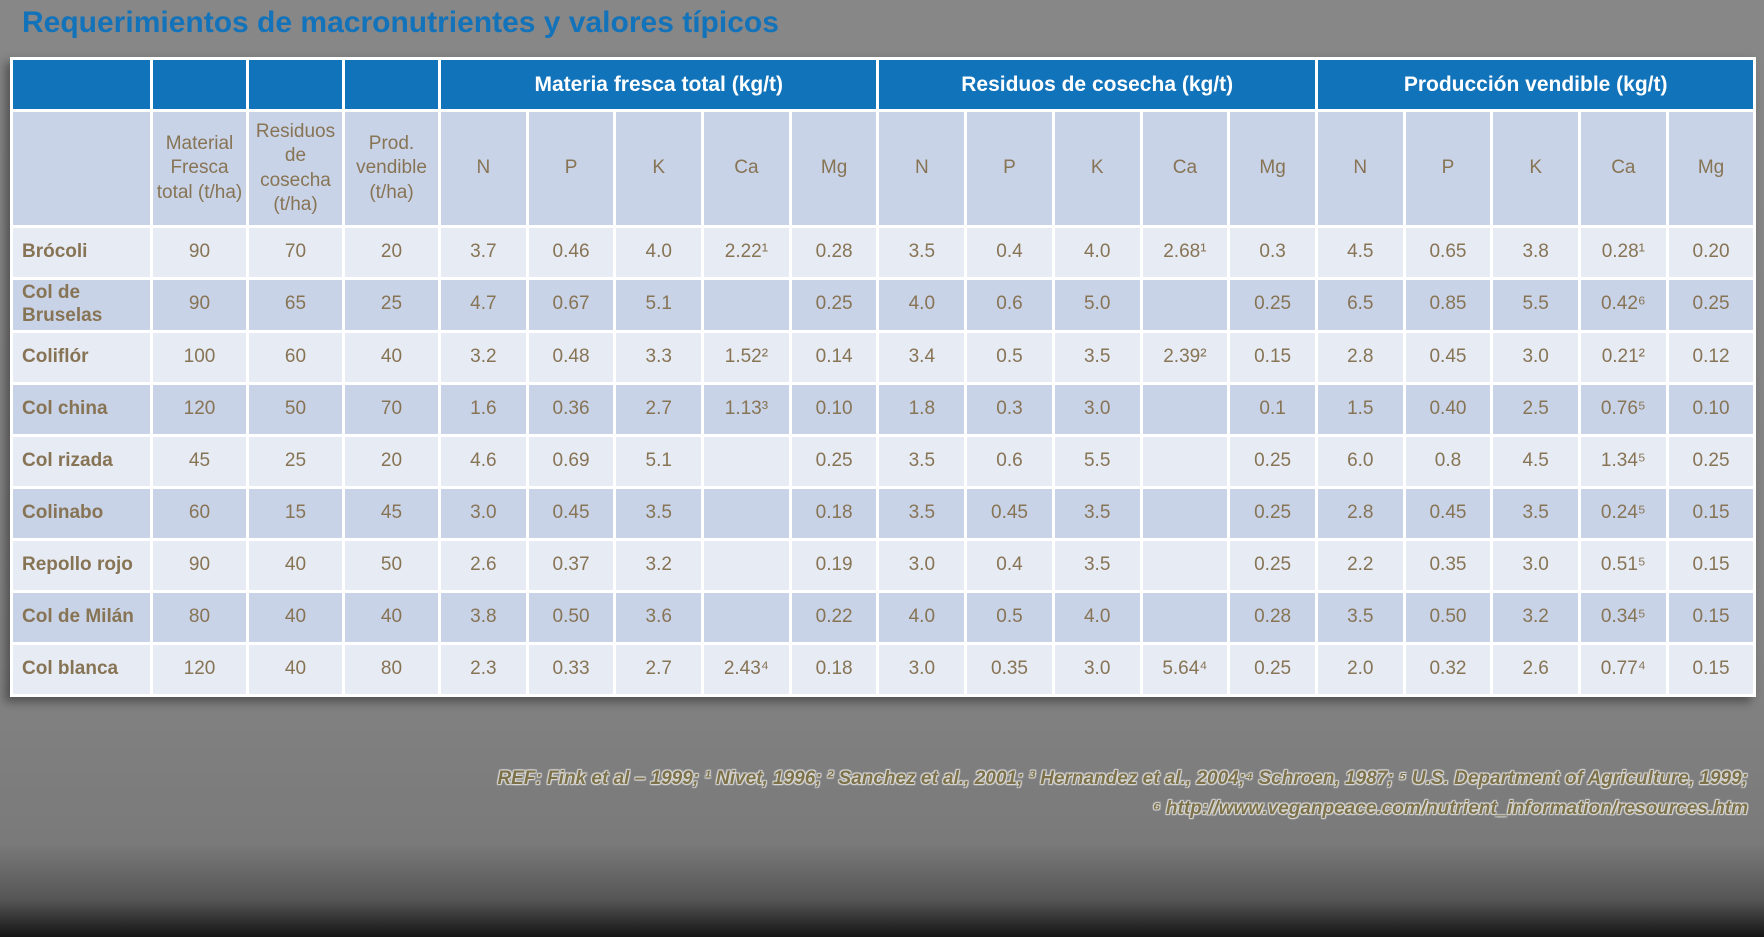 The height and width of the screenshot is (937, 1764). Describe the element at coordinates (571, 565) in the screenshot. I see `table-cell: 0.37` at that location.